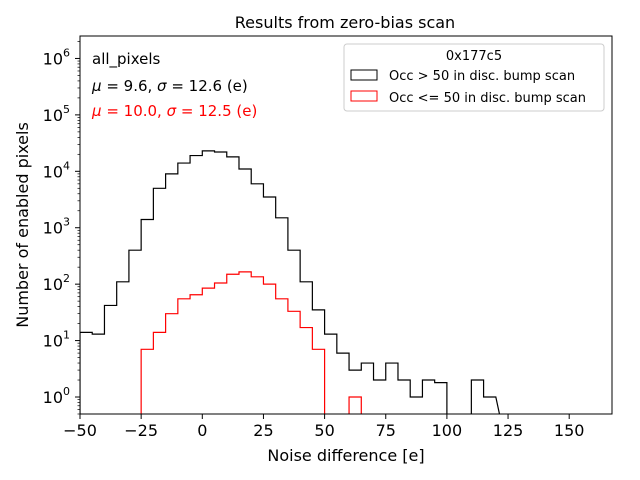 Image resolution: width=640 pixels, height=480 pixels. What do you see at coordinates (364, 75) in the screenshot?
I see `legend-swatch-black` at bounding box center [364, 75].